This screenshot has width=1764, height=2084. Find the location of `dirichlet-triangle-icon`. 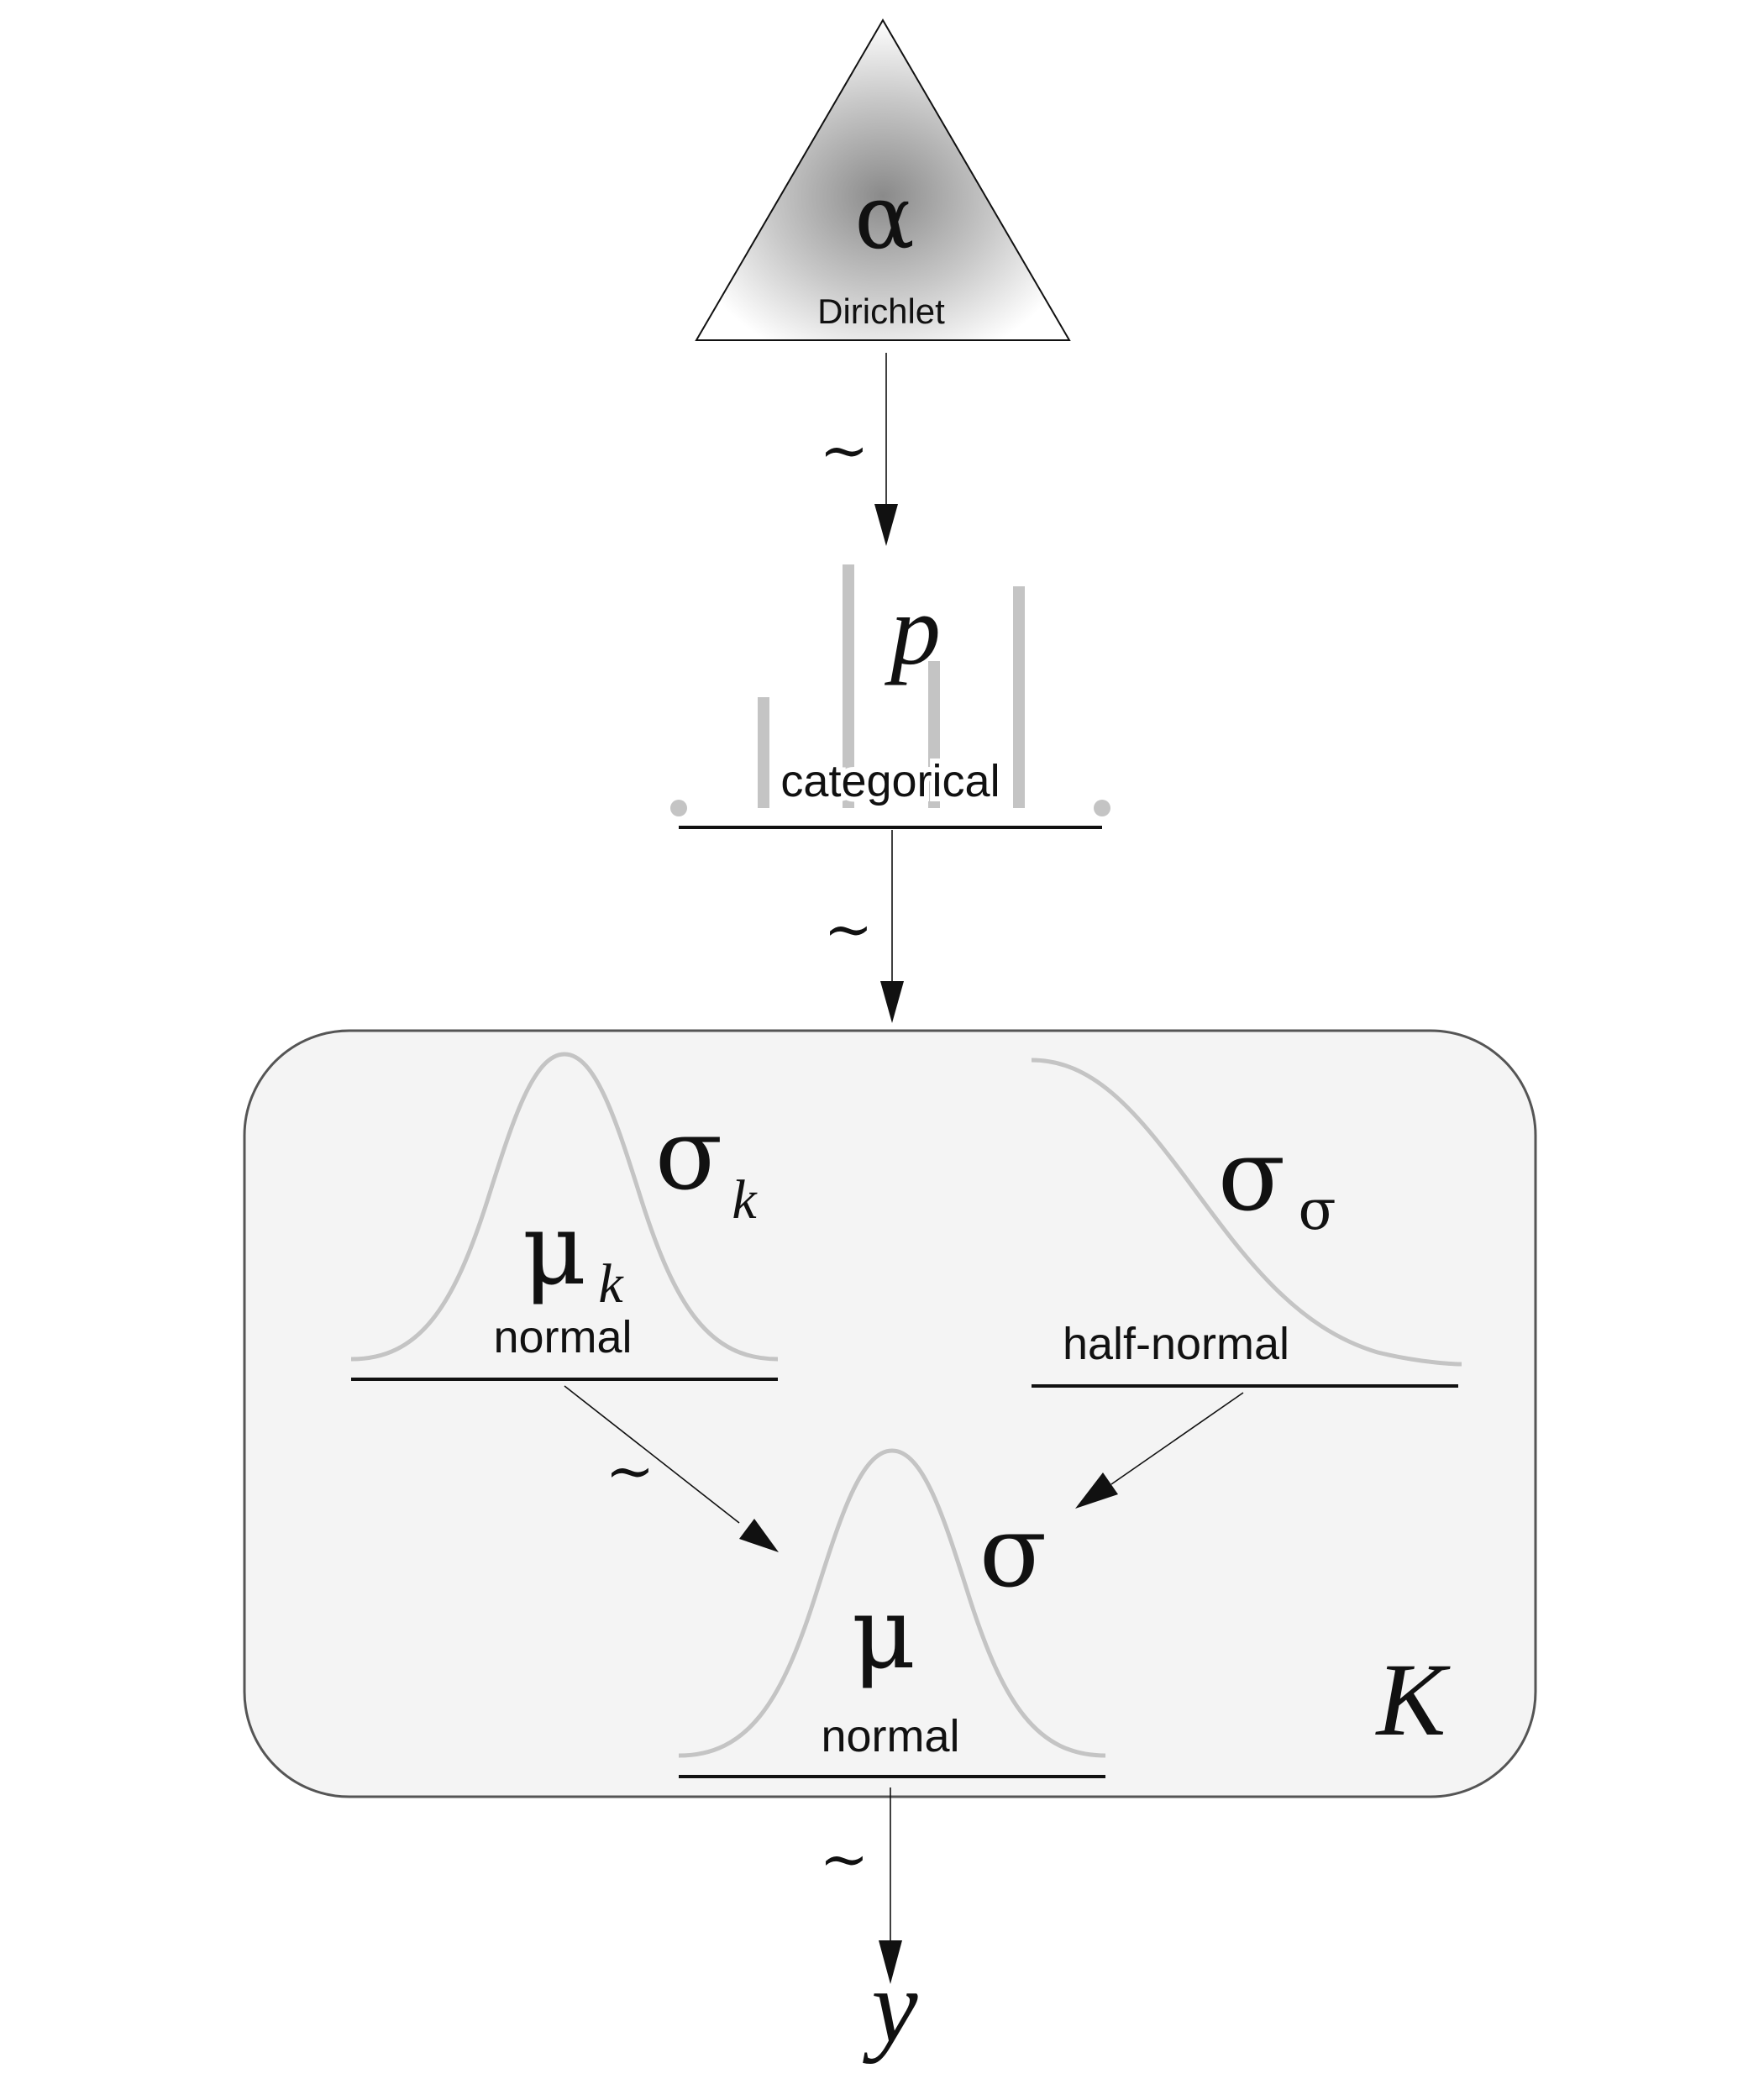

dirichlet-triangle-icon is located at coordinates (883, 179).